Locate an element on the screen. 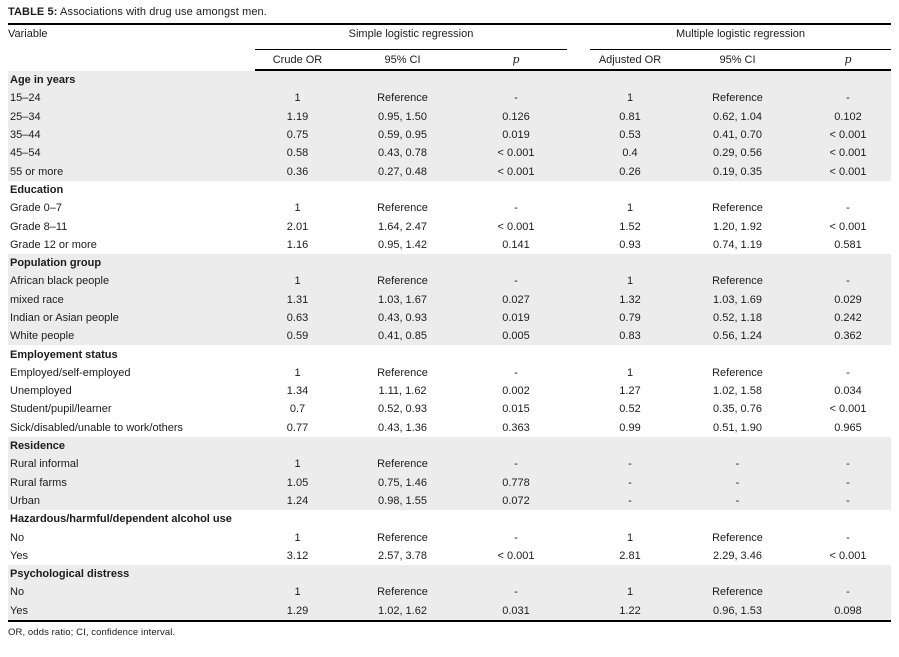 The height and width of the screenshot is (657, 899). table-footnote: OR, odds ratio; CI, confidence interval. is located at coordinates (92, 632).